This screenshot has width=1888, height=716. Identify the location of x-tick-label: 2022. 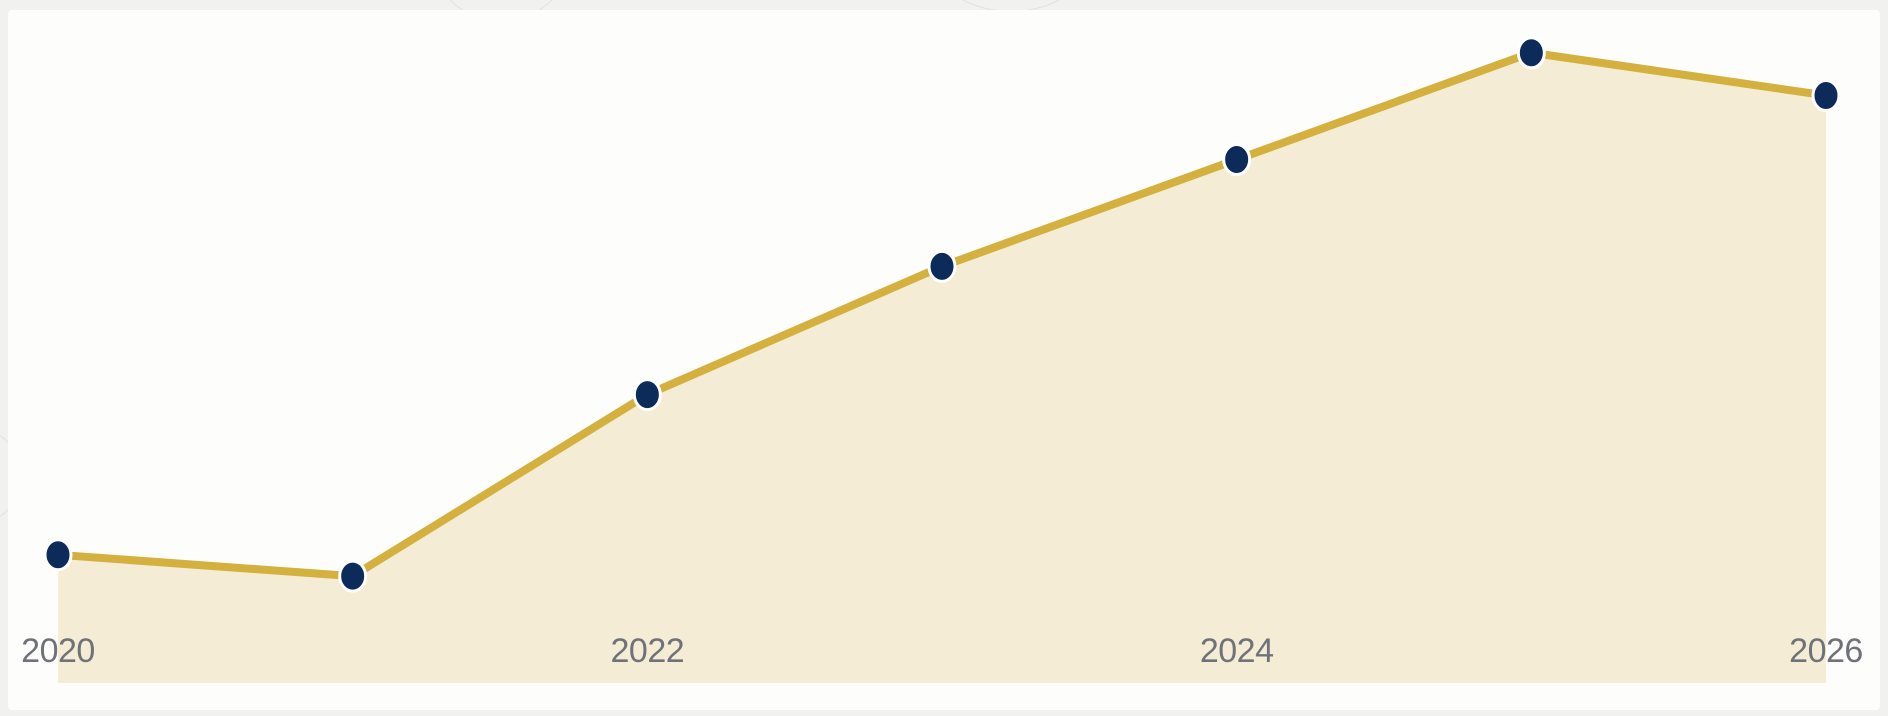
(648, 651).